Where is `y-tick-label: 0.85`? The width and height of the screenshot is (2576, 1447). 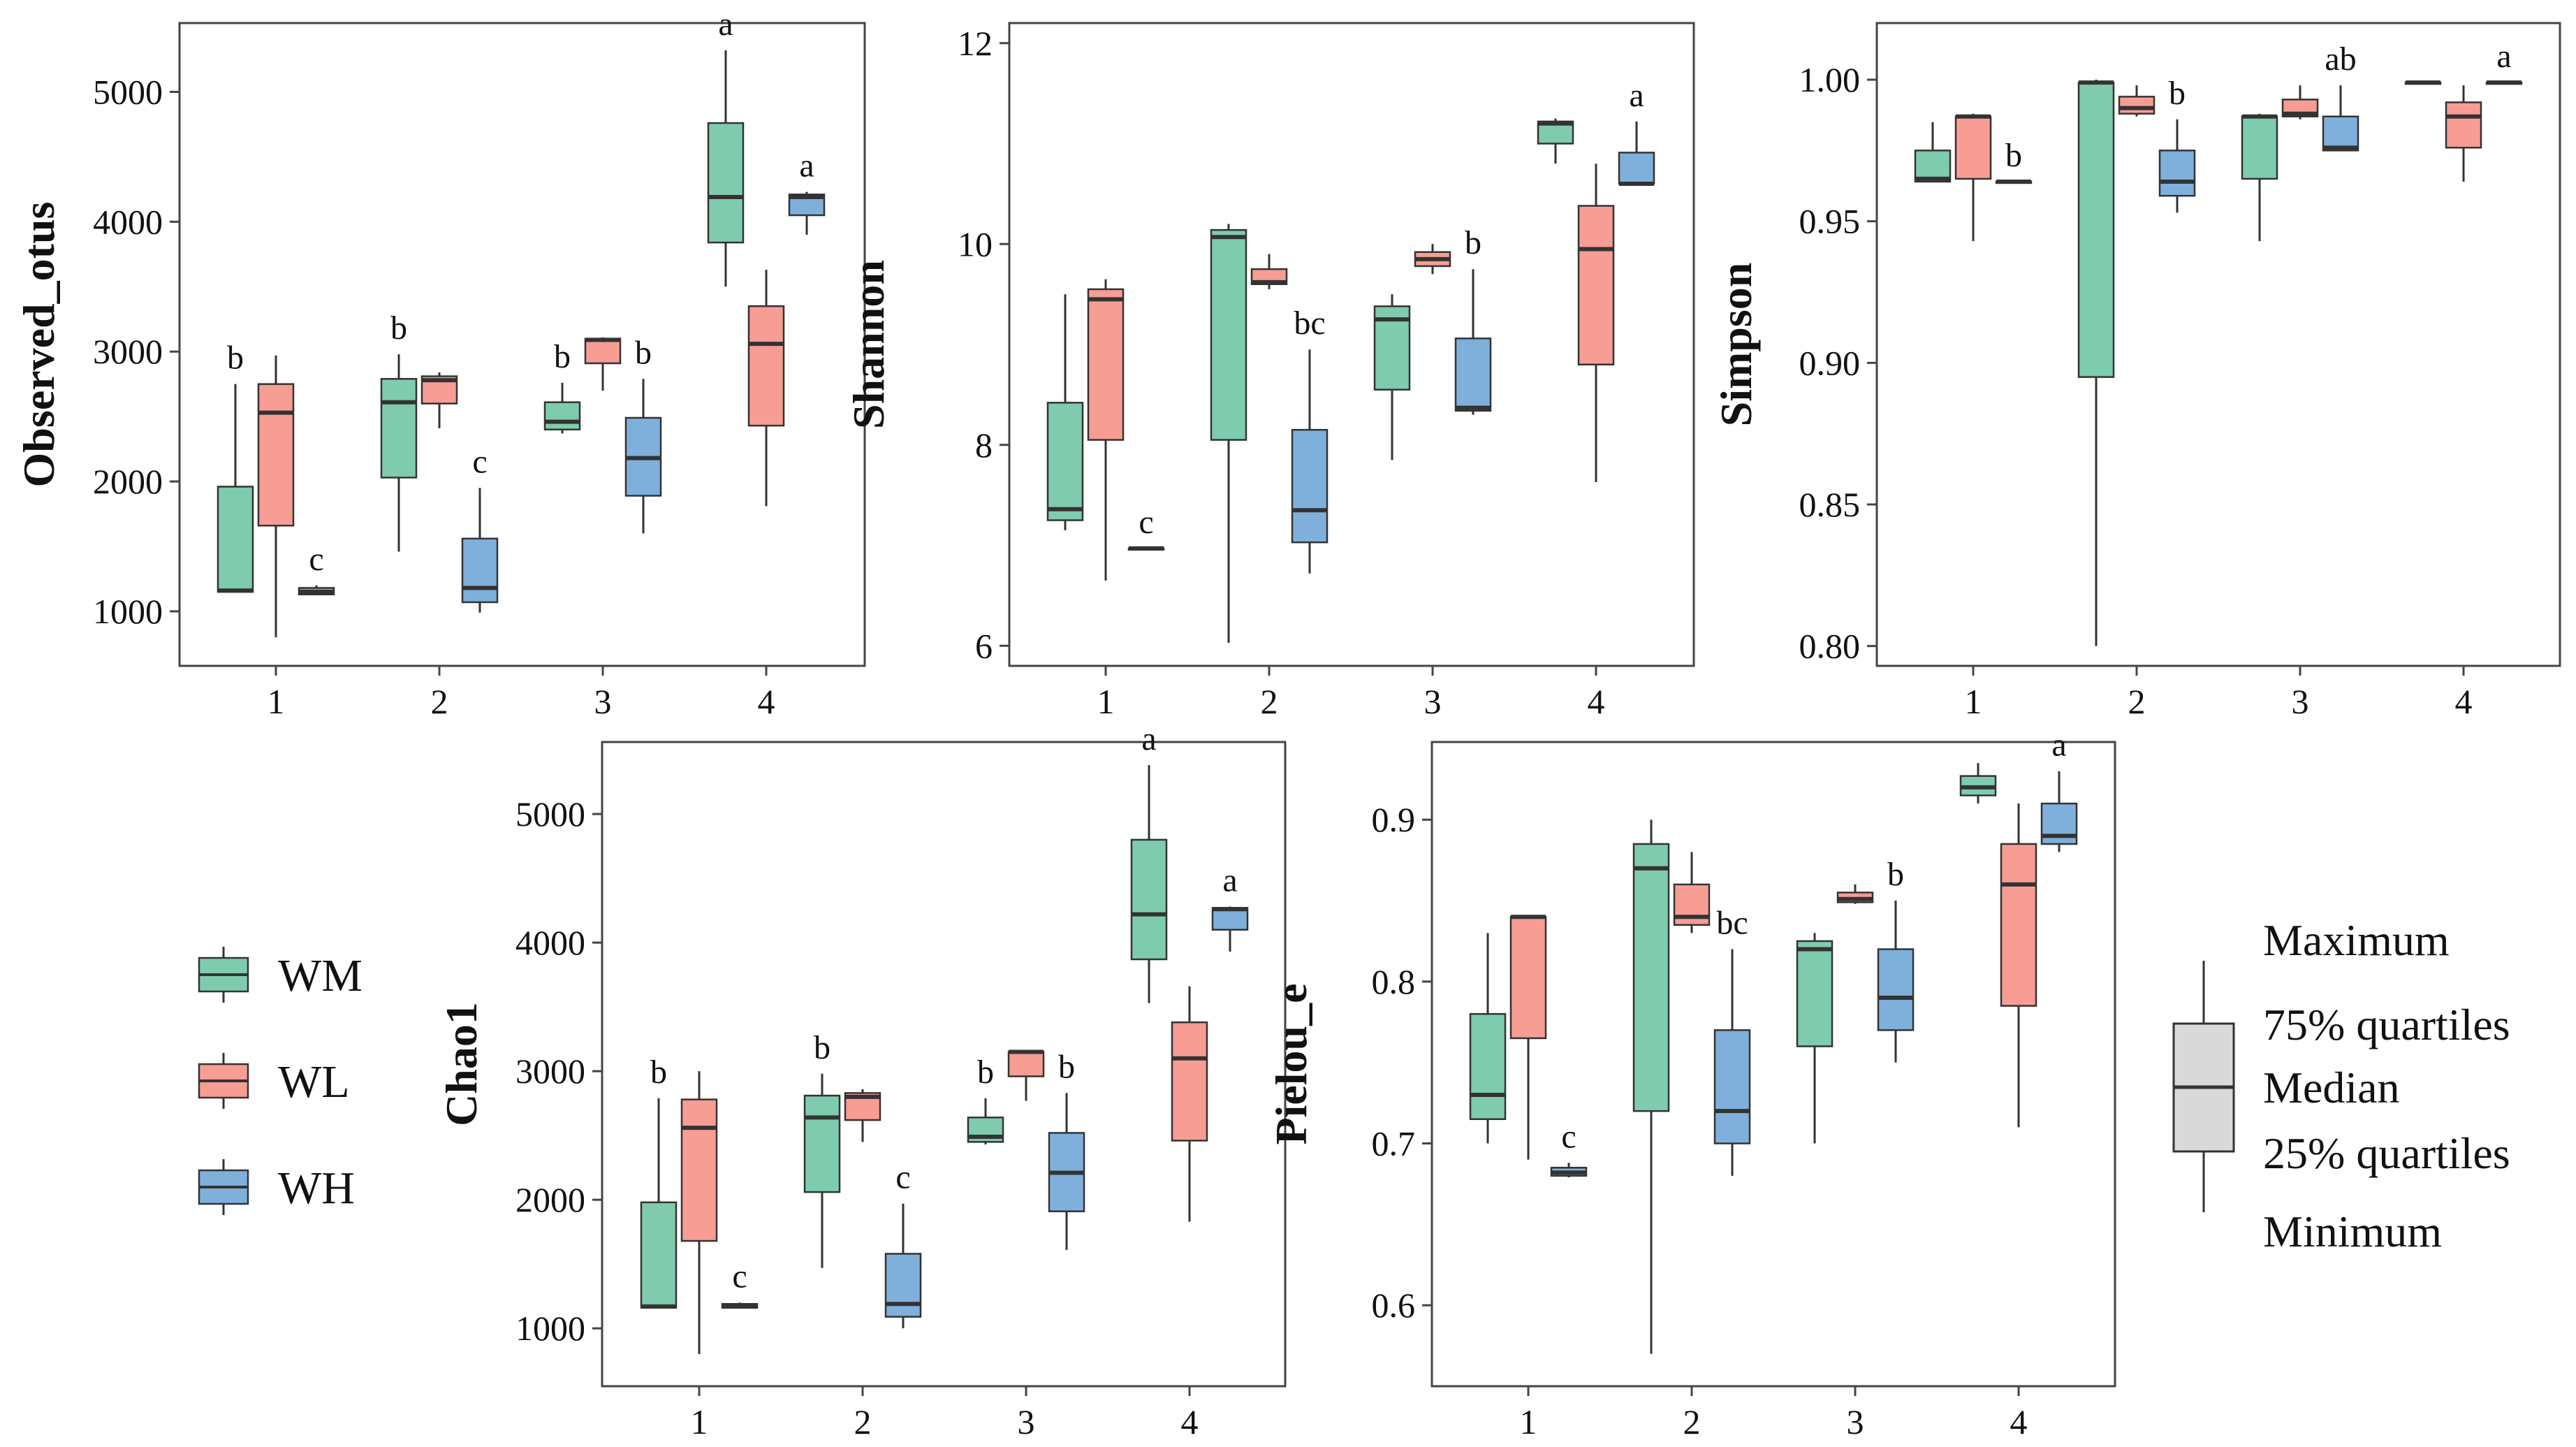 y-tick-label: 0.85 is located at coordinates (1830, 505).